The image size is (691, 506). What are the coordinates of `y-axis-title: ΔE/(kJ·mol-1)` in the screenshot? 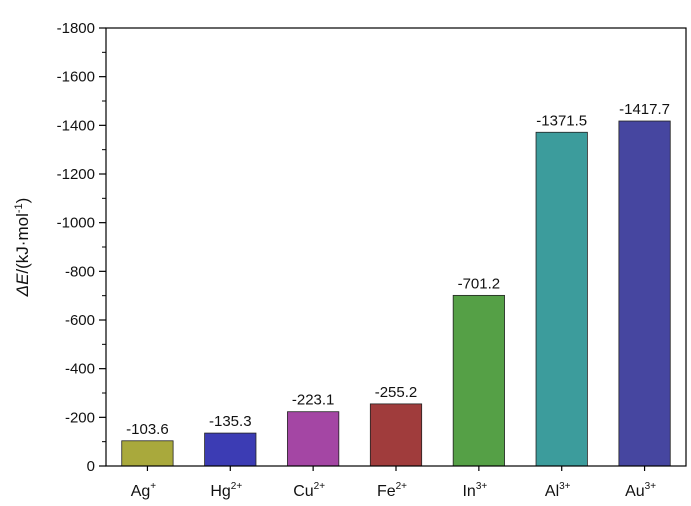 It's located at (22, 248).